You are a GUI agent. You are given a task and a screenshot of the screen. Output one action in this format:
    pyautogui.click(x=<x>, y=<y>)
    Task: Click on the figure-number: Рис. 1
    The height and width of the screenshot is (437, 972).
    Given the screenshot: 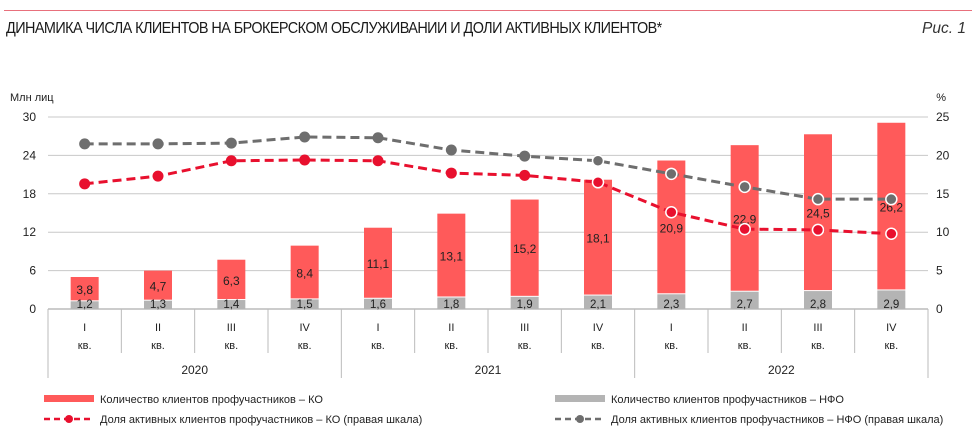 What is the action you would take?
    pyautogui.click(x=944, y=28)
    